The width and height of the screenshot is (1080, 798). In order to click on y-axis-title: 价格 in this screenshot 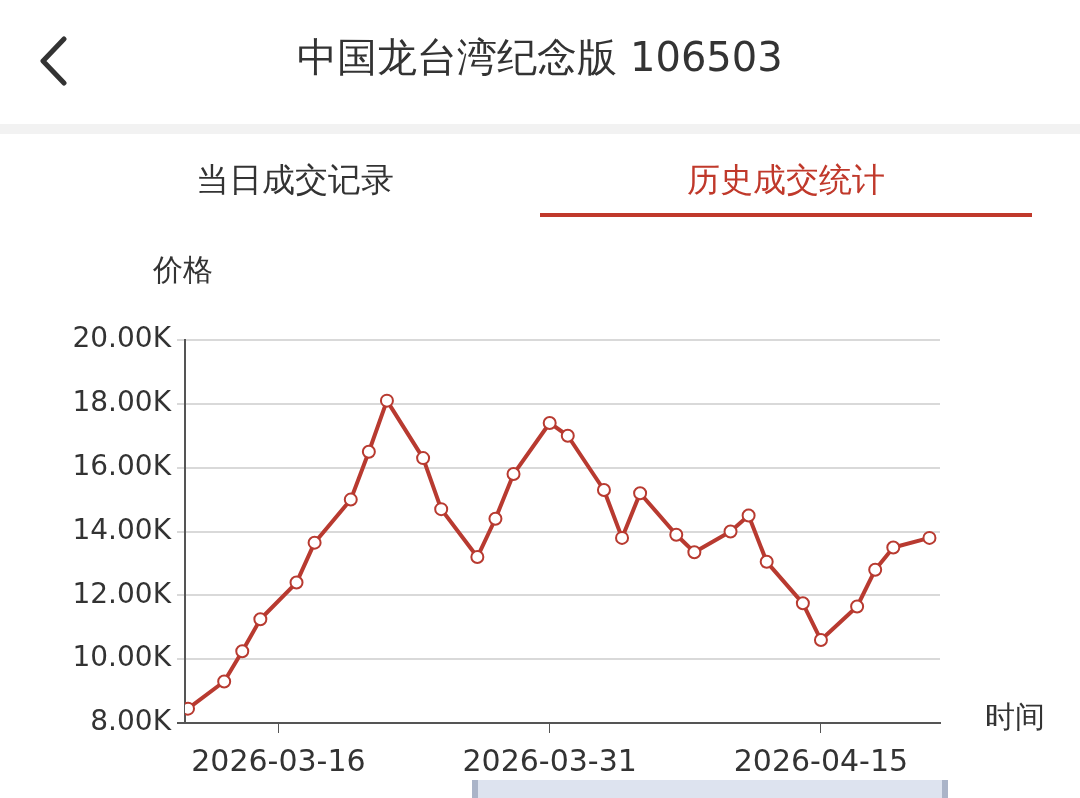, I will do `click(182, 269)`.